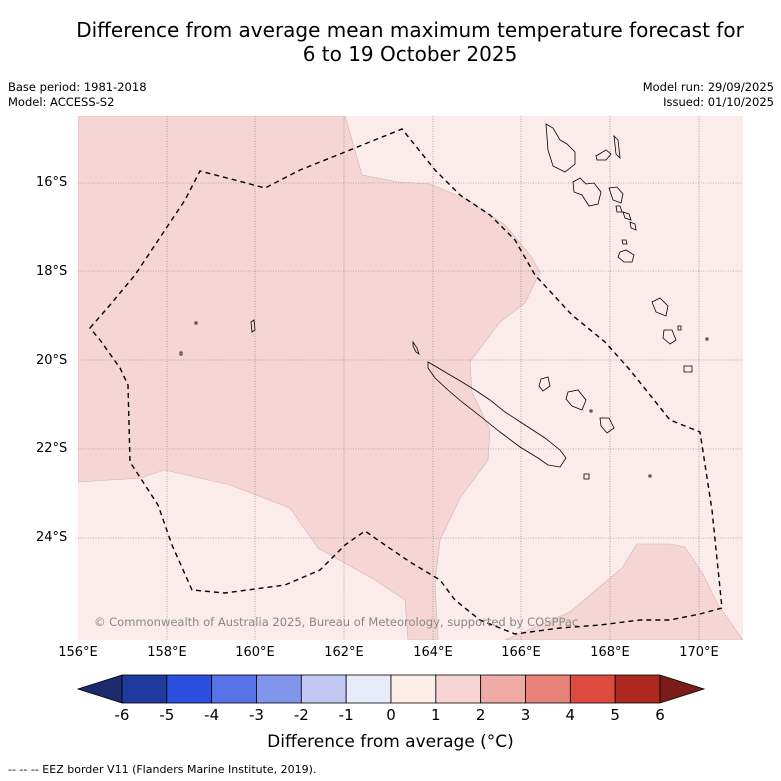  Describe the element at coordinates (570, 715) in the screenshot. I see `colorbar-tick: 4` at that location.